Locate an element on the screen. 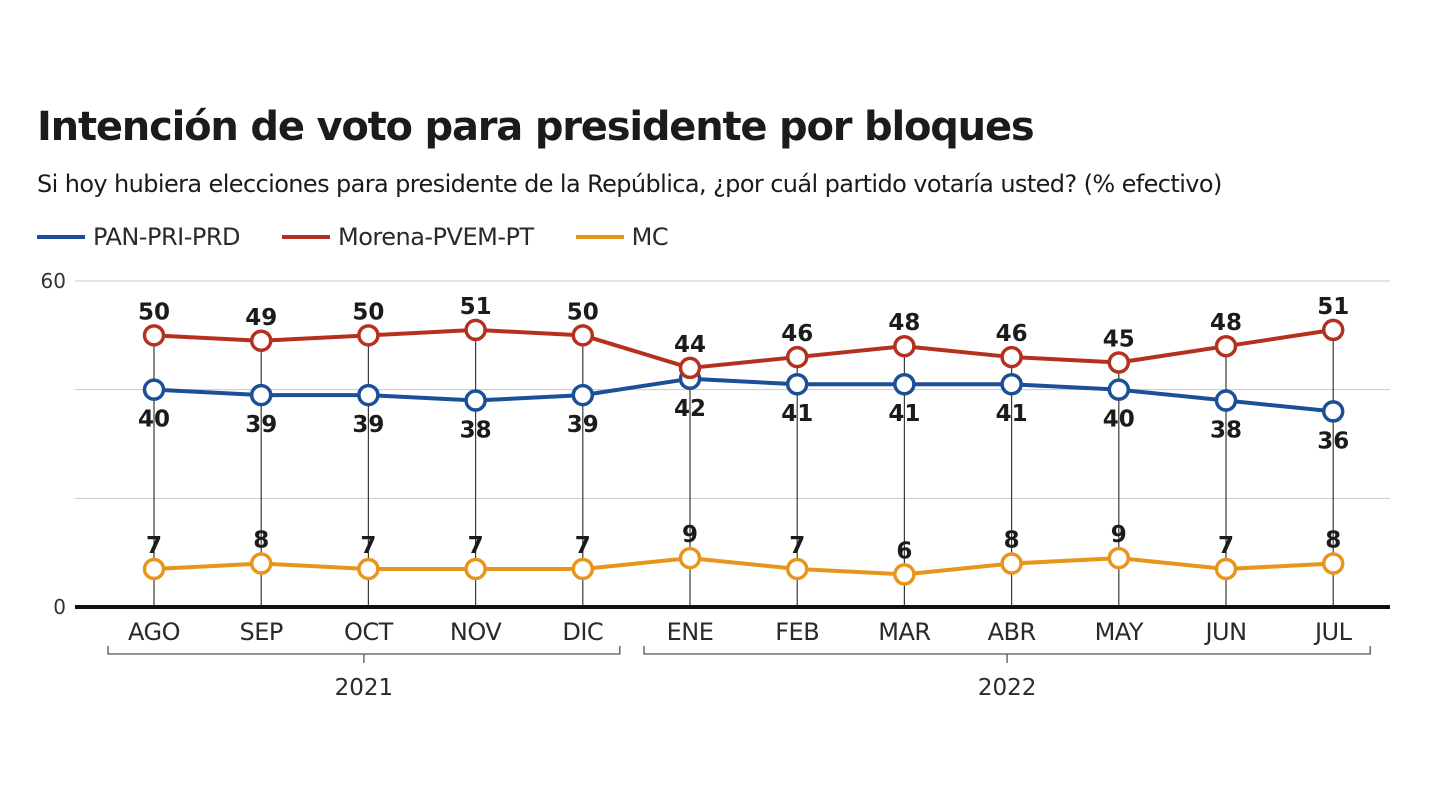 The height and width of the screenshot is (811, 1440). data-point-pan-pri-prd-sep is located at coordinates (261, 395).